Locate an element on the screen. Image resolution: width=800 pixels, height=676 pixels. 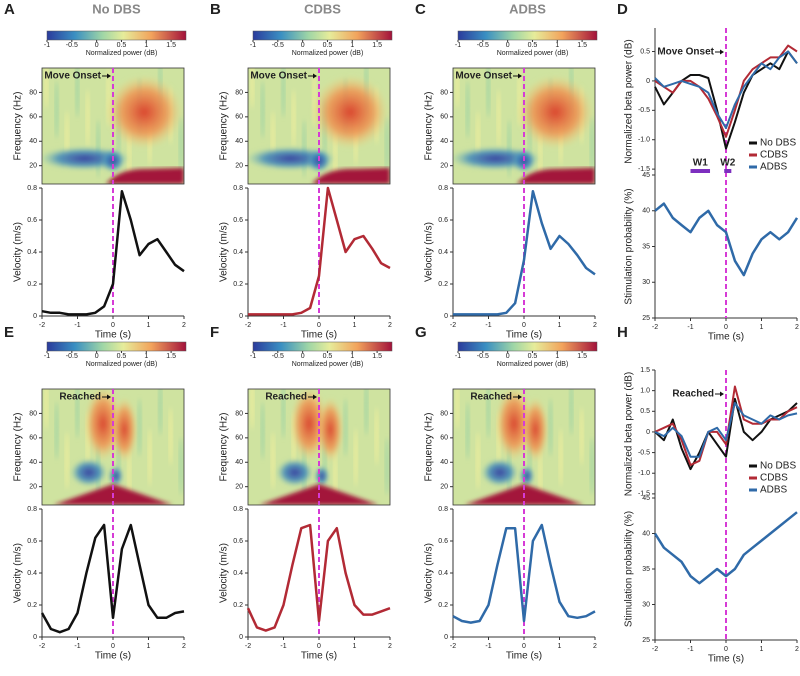
event-annotation: Move Onset is located at coordinates (72, 76).